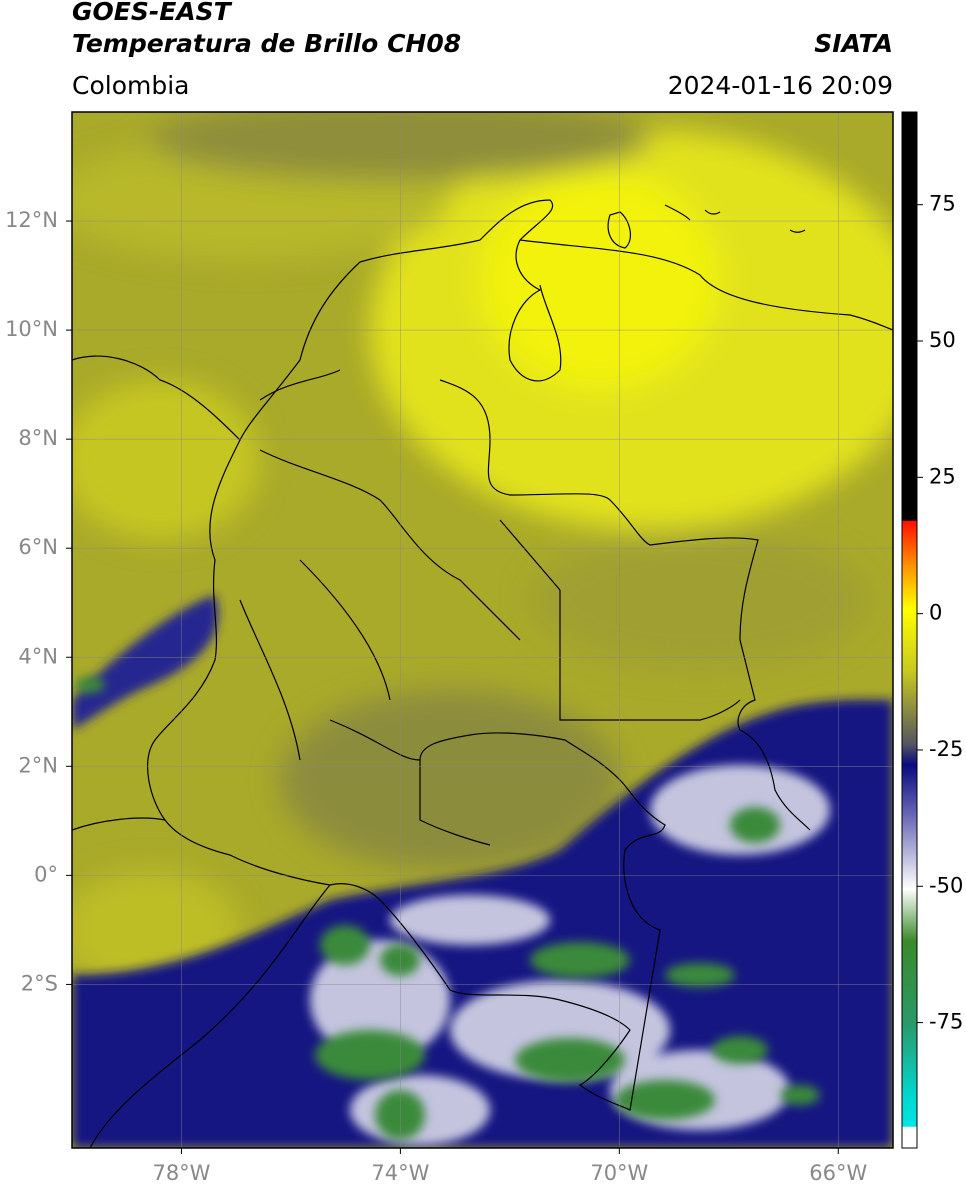 The image size is (966, 1190). Describe the element at coordinates (400, 1173) in the screenshot. I see `lon-tick-label: 74°W` at that location.